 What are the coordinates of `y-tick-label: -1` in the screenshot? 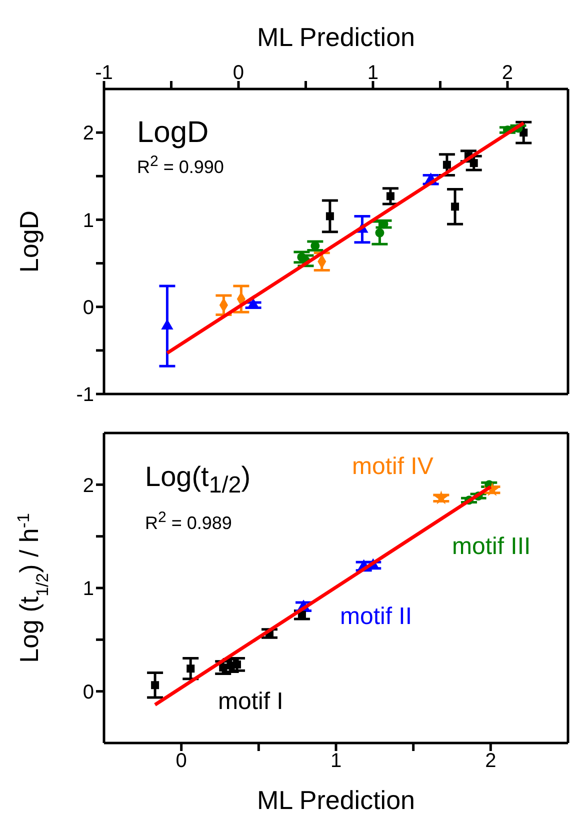 It's located at (85, 395).